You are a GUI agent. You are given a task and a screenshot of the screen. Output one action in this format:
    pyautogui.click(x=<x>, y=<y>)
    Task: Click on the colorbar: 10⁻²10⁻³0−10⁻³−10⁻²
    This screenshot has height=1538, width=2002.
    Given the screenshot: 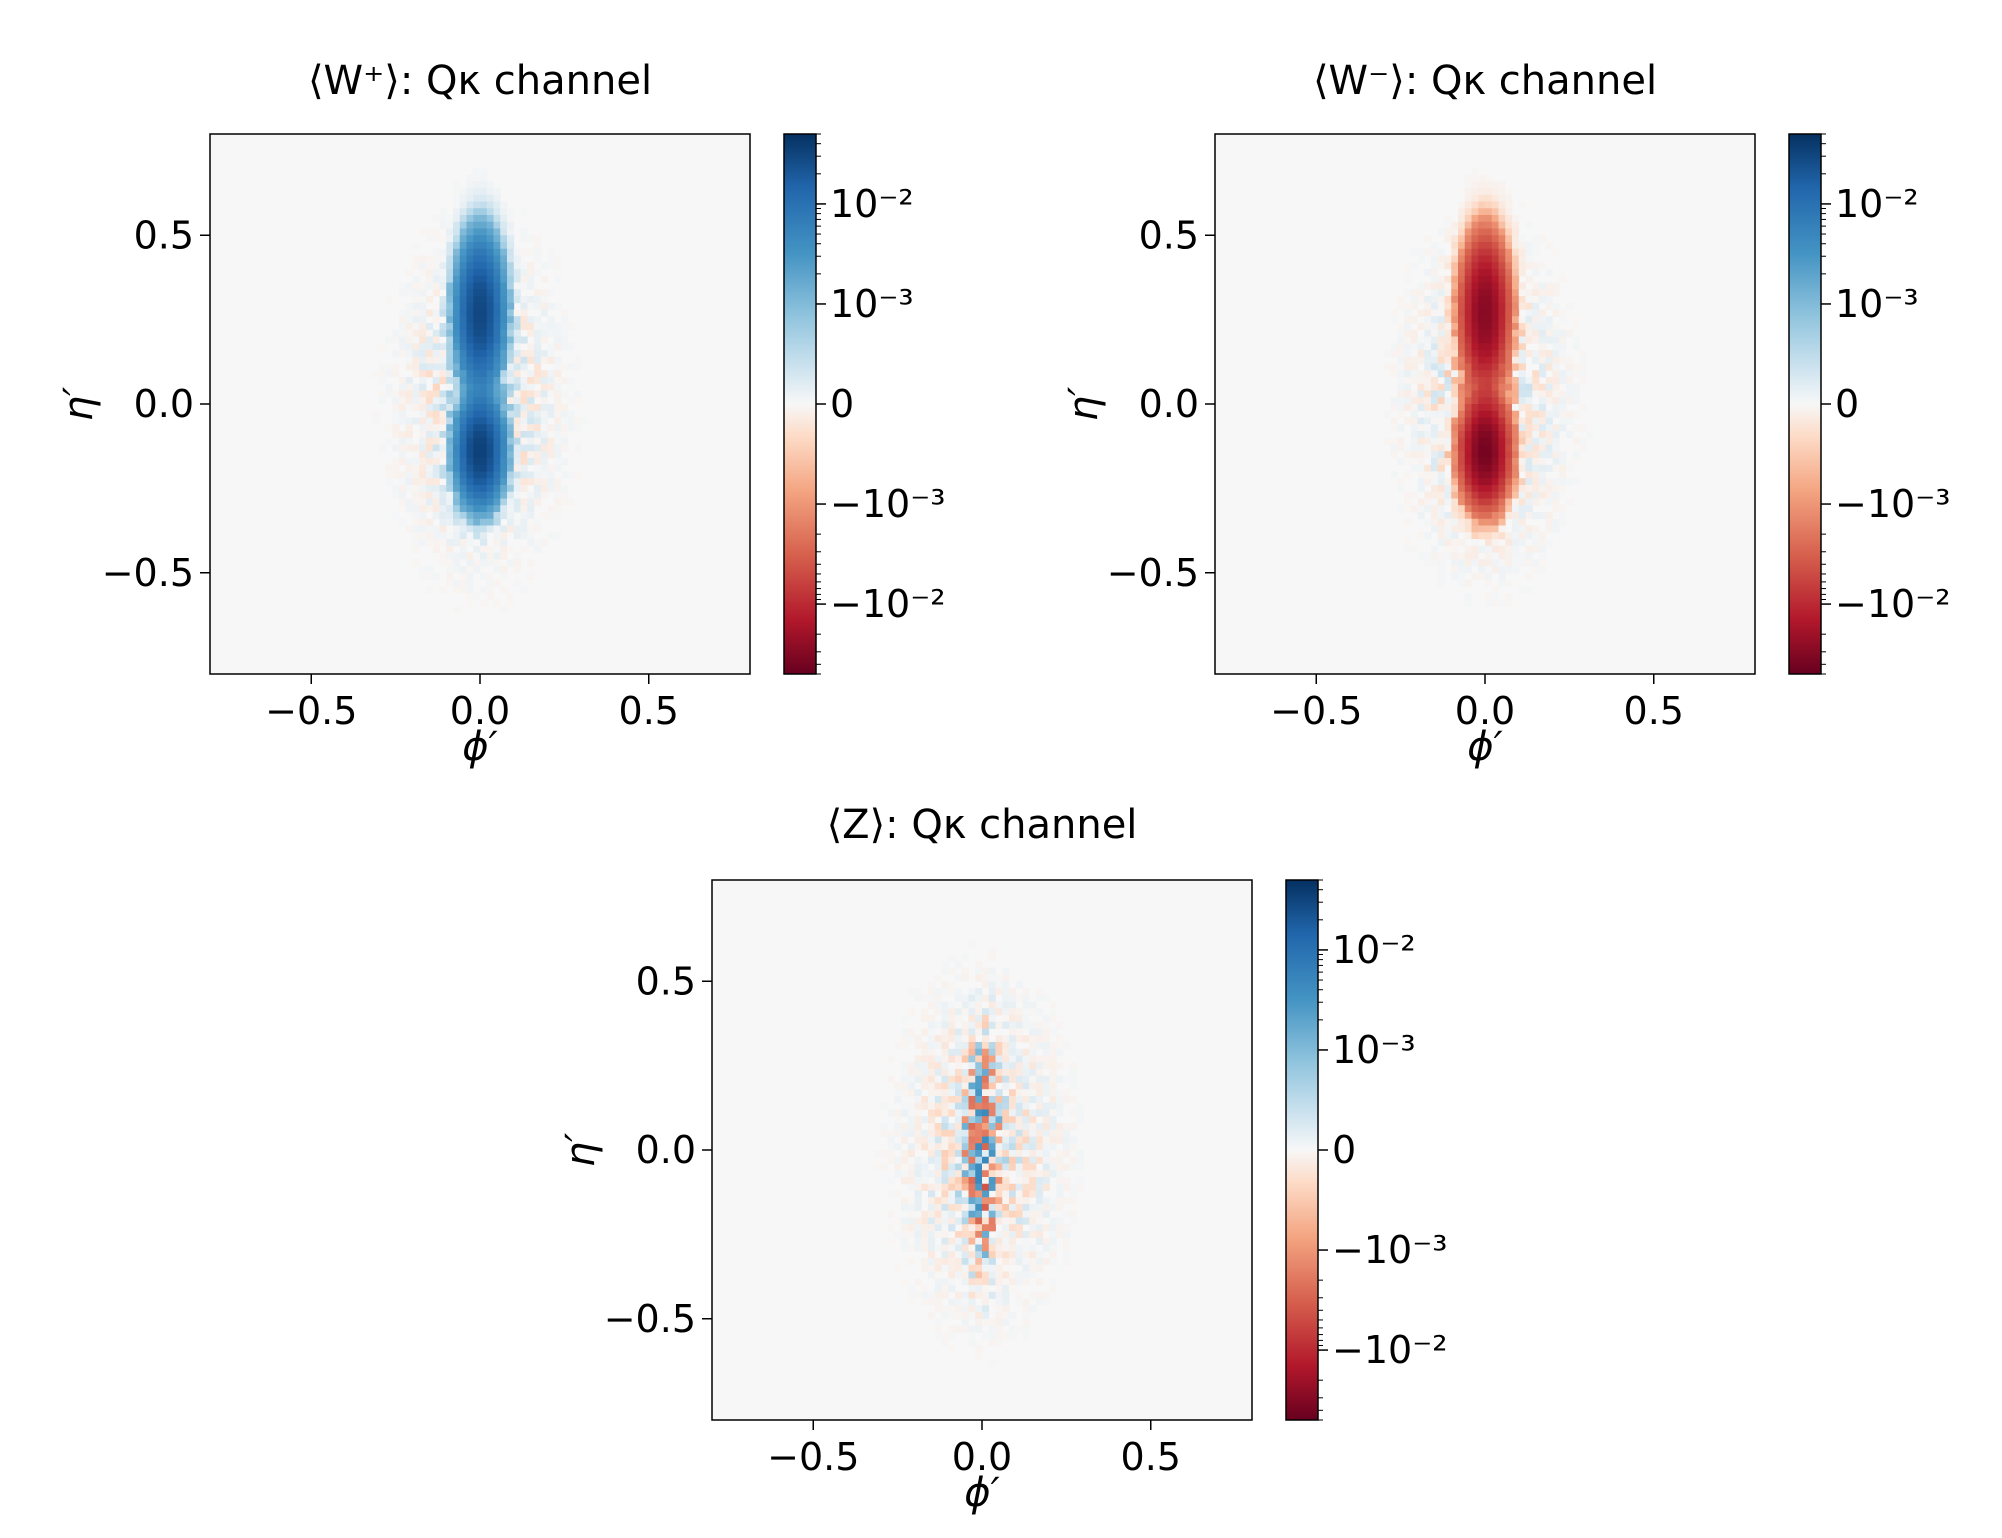 What is the action you would take?
    pyautogui.click(x=864, y=404)
    